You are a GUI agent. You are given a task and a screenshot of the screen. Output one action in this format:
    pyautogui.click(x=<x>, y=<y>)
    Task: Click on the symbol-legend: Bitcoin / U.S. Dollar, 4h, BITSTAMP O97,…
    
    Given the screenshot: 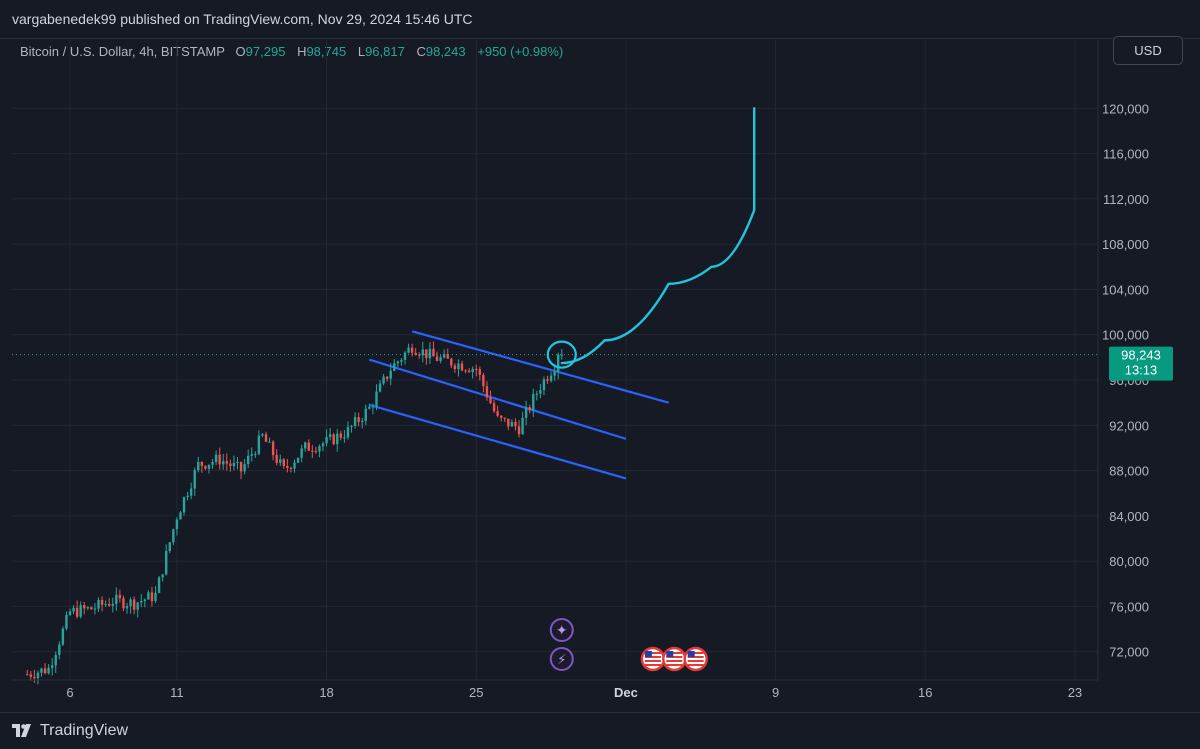 What is the action you would take?
    pyautogui.click(x=291, y=51)
    